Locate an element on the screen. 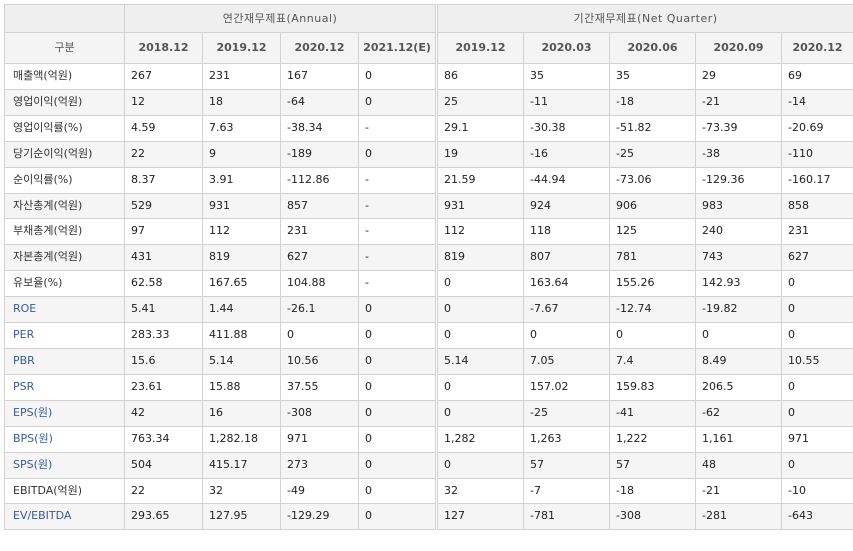 This screenshot has height=551, width=853. quarter-value-cell: -44.94 is located at coordinates (566, 180).